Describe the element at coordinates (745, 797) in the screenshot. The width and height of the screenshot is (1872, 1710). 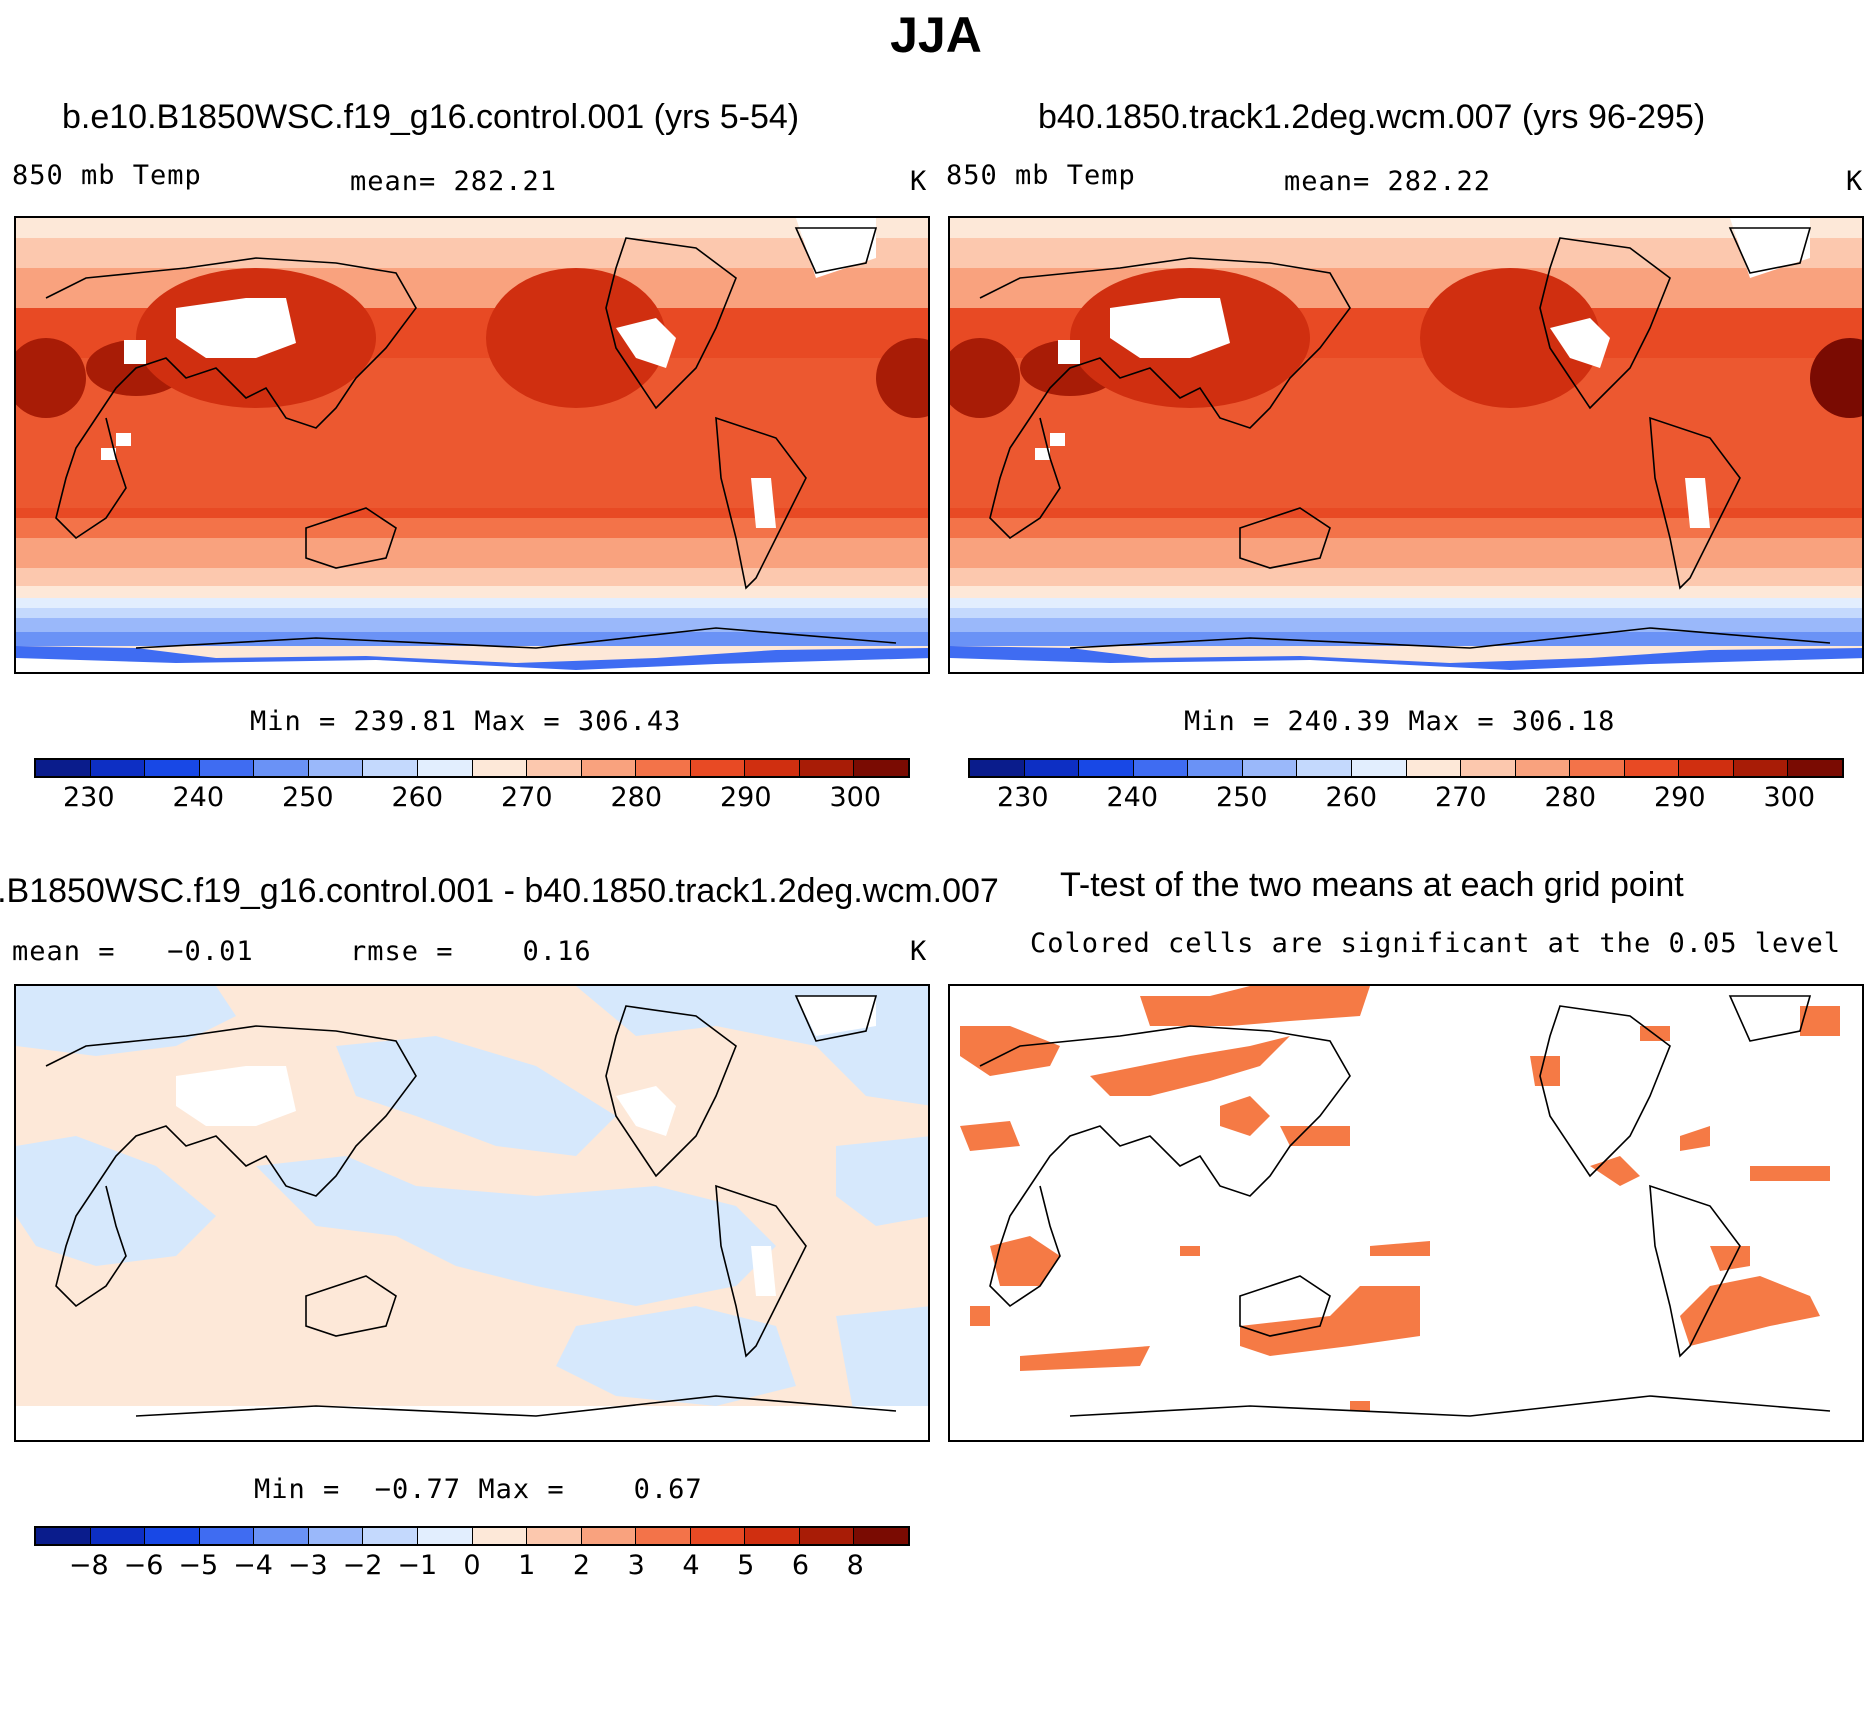
I see `colorbar-tick-label: 290` at that location.